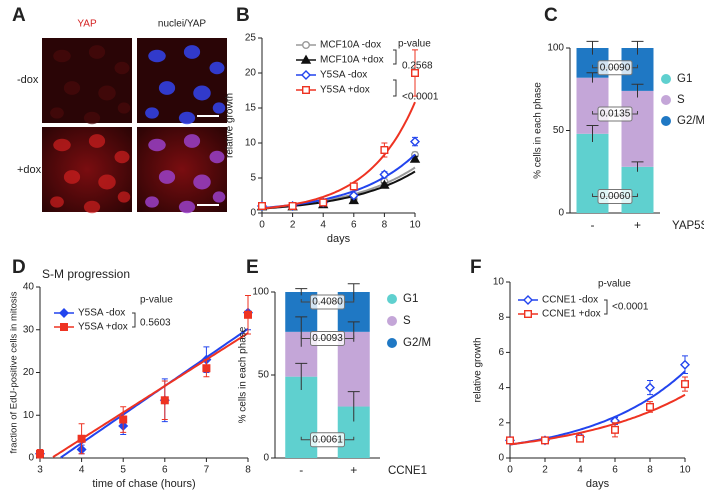 Image resolution: width=704 pixels, height=492 pixels. What do you see at coordinates (395, 88) in the screenshot?
I see `bracket` at bounding box center [395, 88].